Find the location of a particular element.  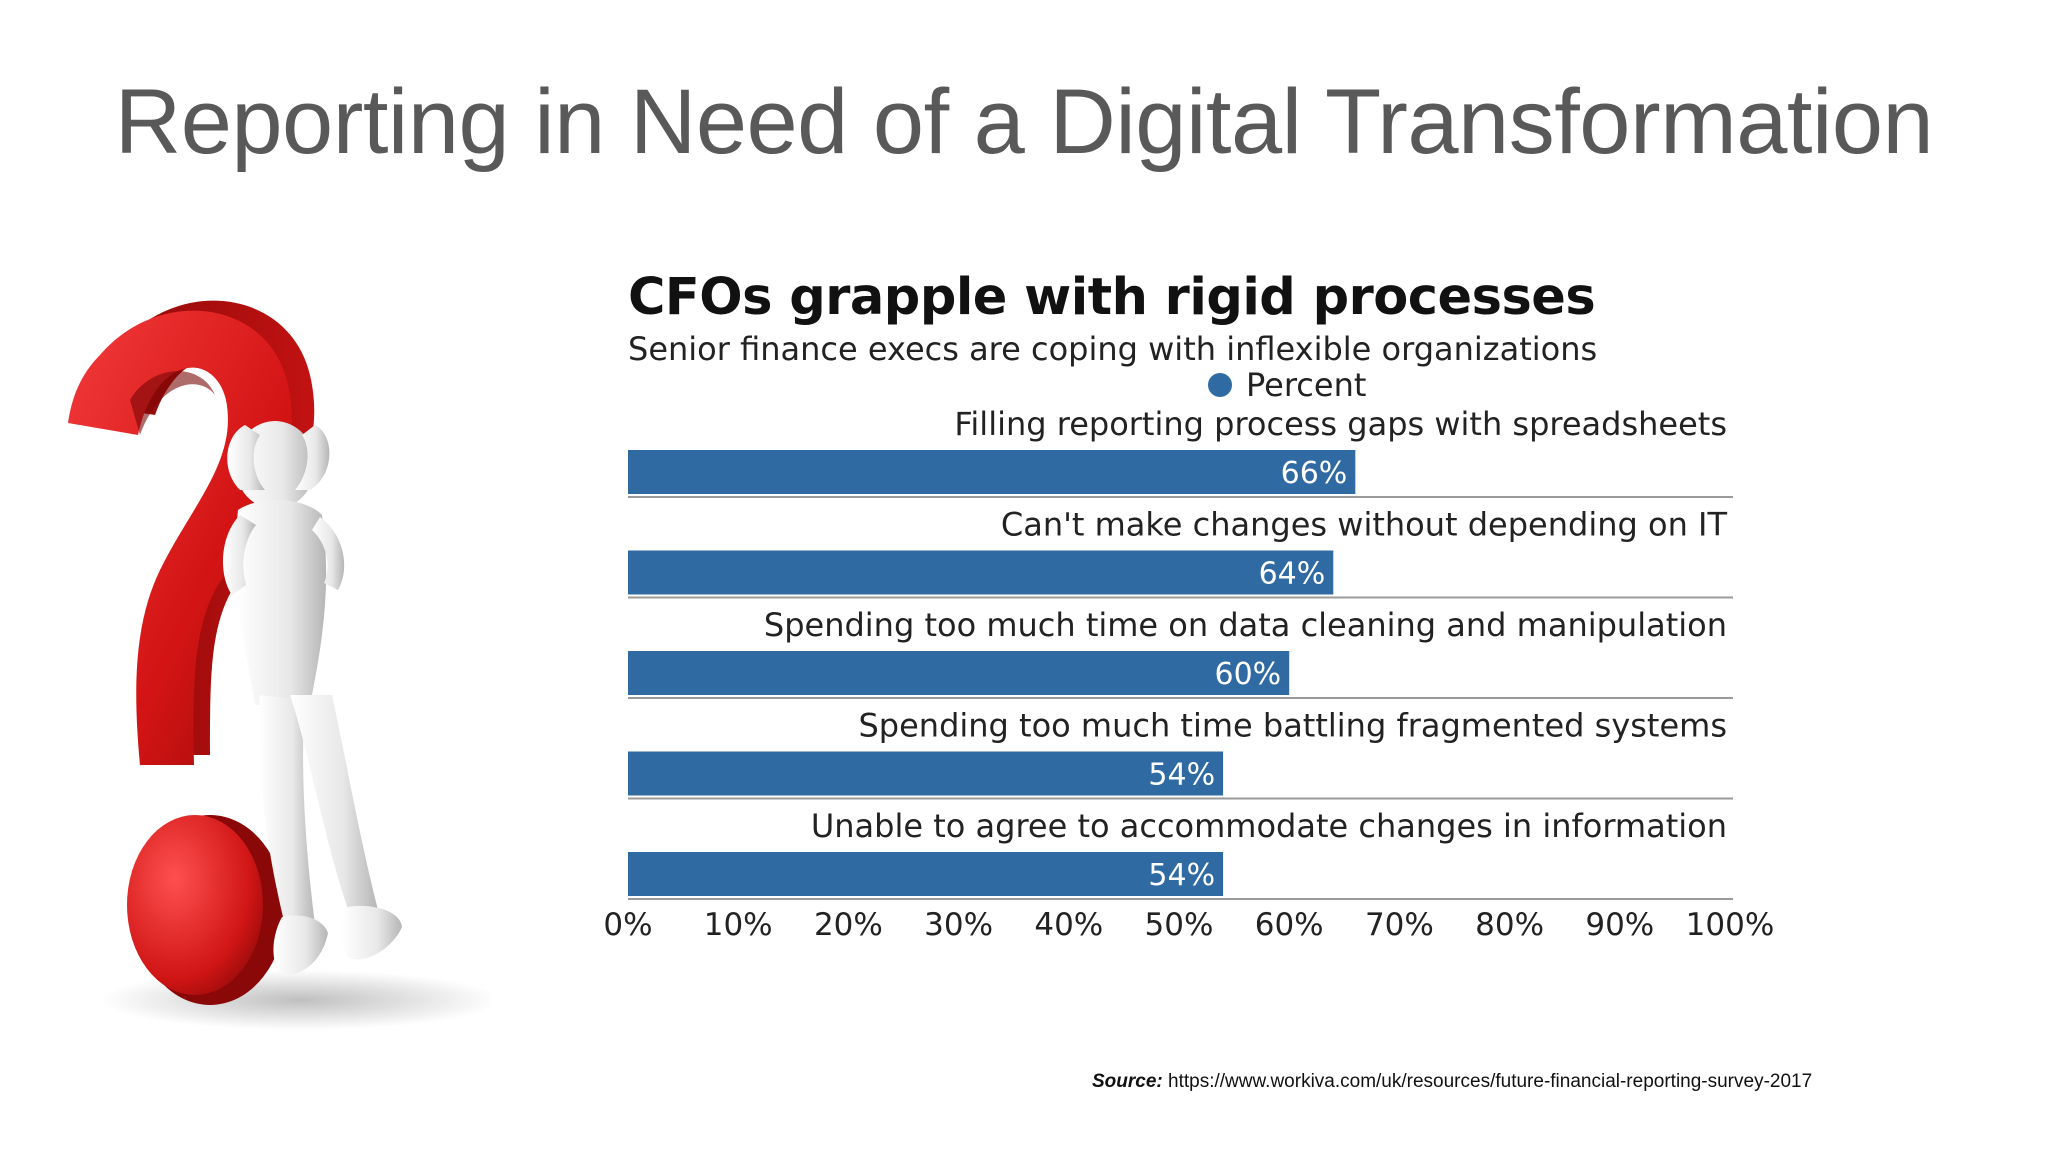

x-tick-label: 90% is located at coordinates (1619, 925).